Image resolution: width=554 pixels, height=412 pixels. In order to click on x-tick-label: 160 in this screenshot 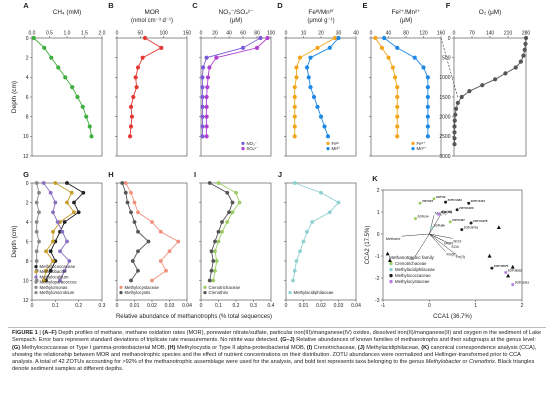, I will do `click(441, 34)`.